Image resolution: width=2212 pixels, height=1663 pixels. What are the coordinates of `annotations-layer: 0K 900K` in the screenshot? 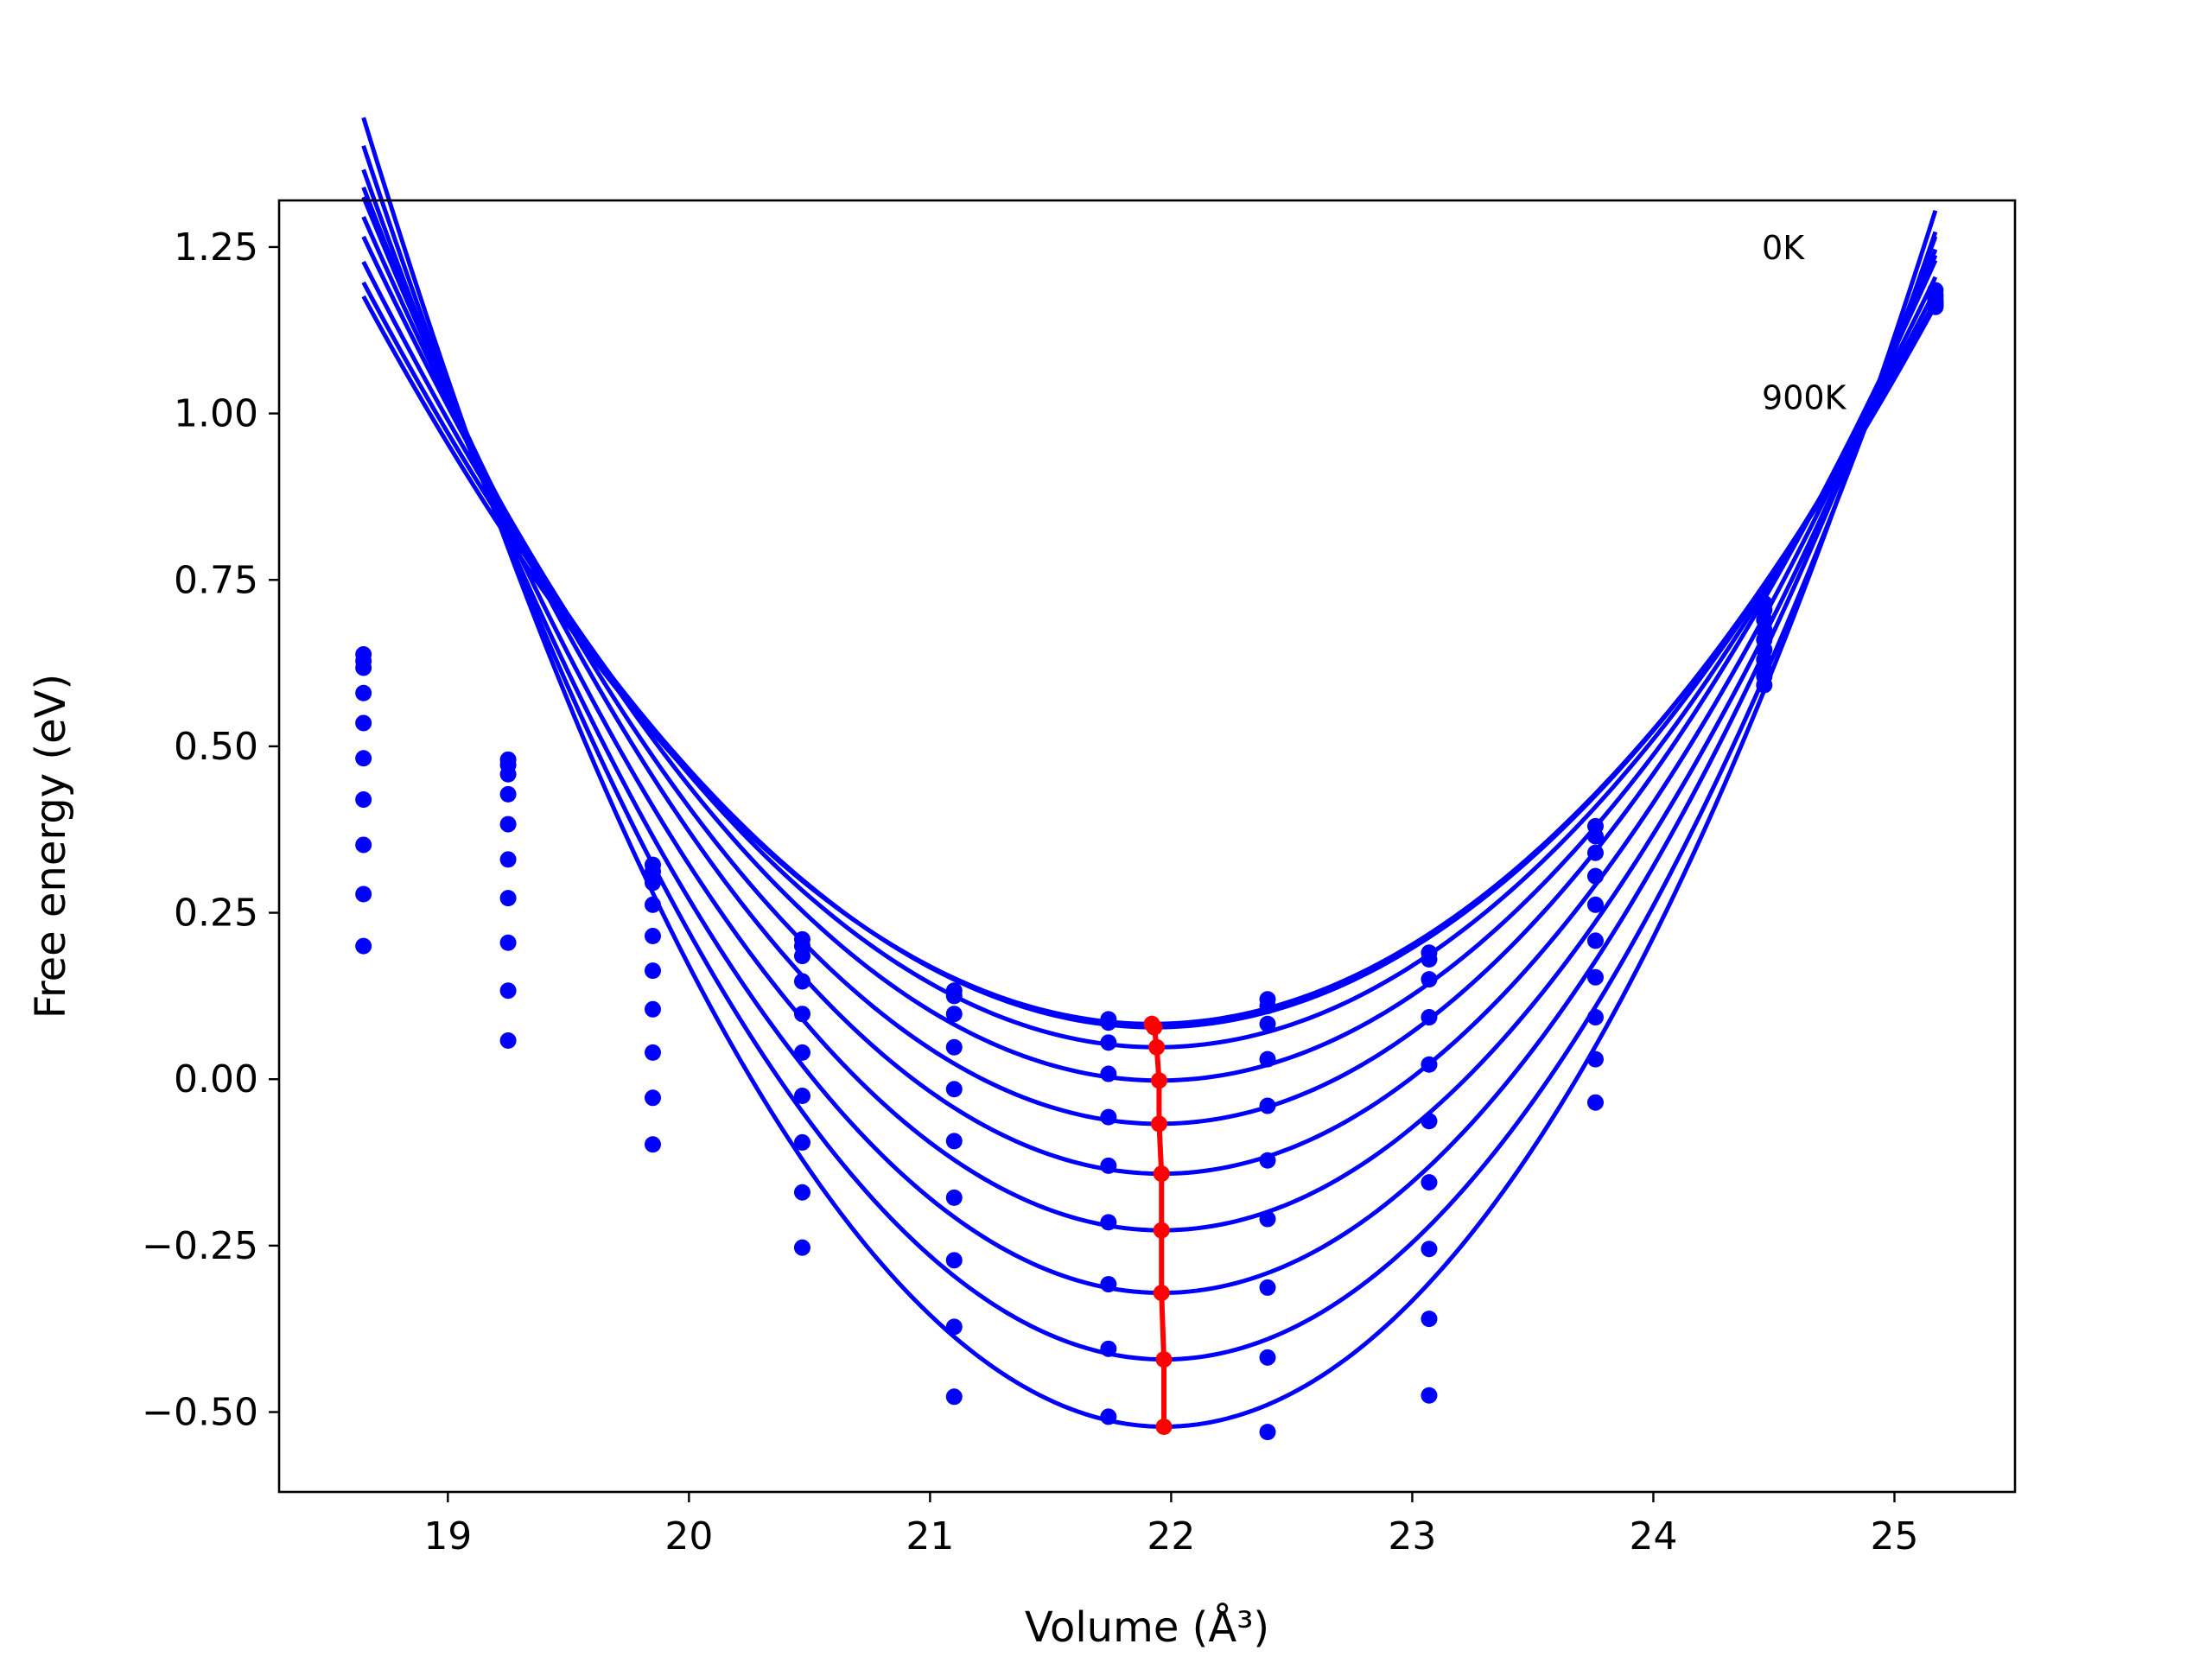 It's located at (1804, 323).